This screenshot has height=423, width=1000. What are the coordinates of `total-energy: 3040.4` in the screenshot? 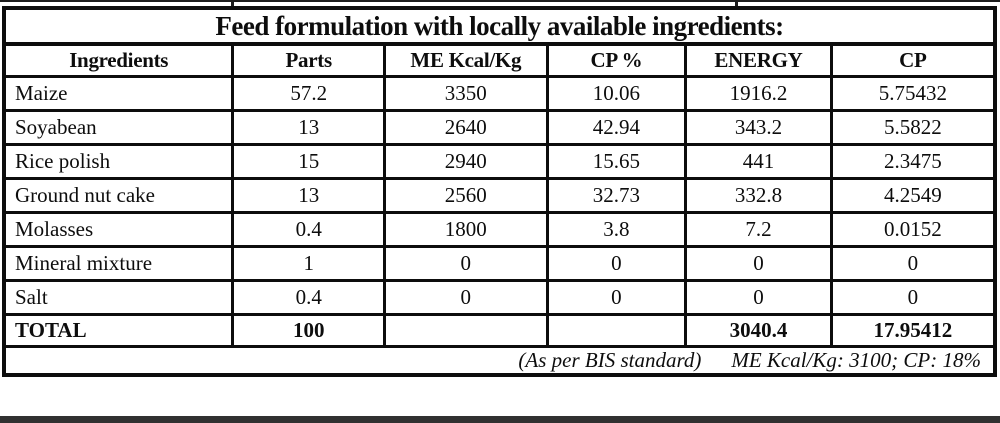 It's located at (758, 330).